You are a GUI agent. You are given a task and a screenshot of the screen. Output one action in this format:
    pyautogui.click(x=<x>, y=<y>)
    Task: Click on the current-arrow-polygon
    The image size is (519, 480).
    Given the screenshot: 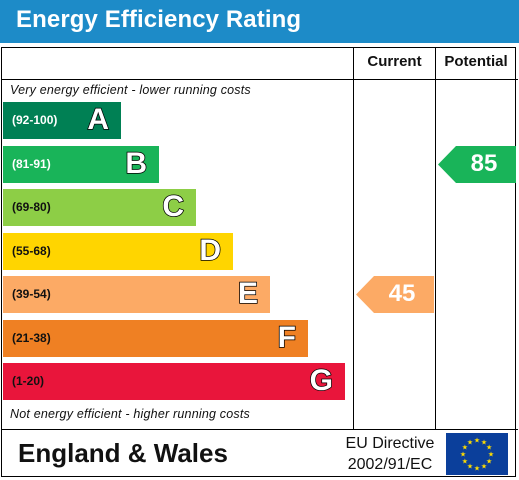 What is the action you would take?
    pyautogui.click(x=395, y=294)
    